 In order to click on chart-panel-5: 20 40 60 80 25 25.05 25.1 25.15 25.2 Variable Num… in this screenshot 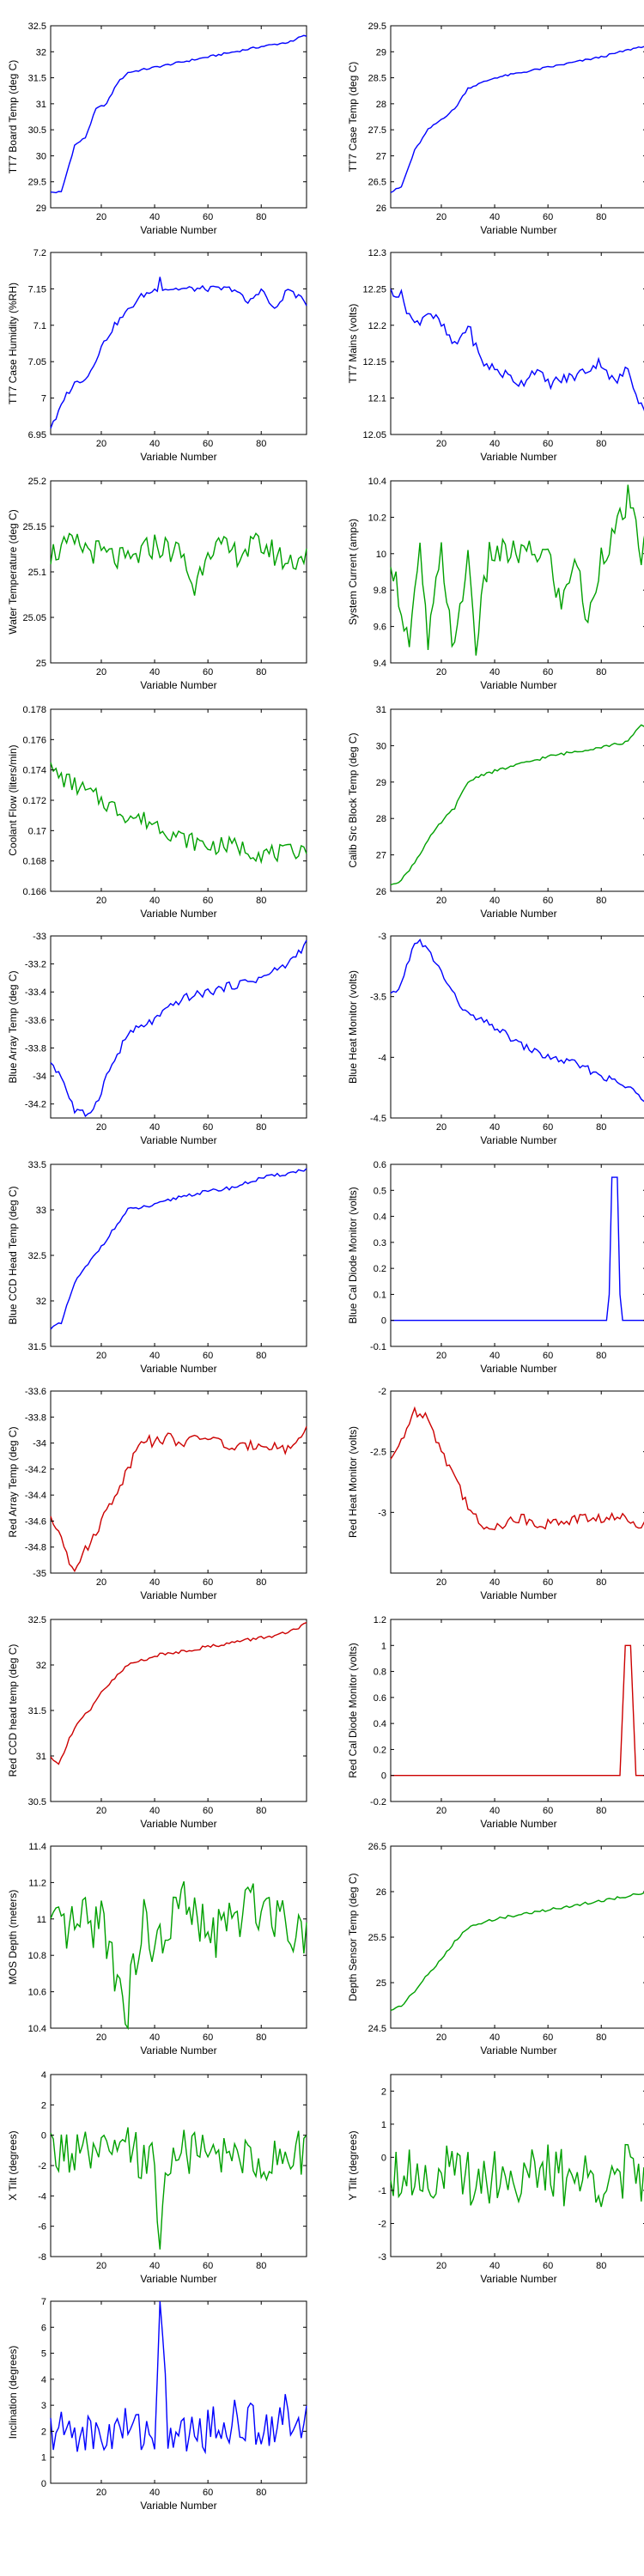, I will do `click(157, 584)`.